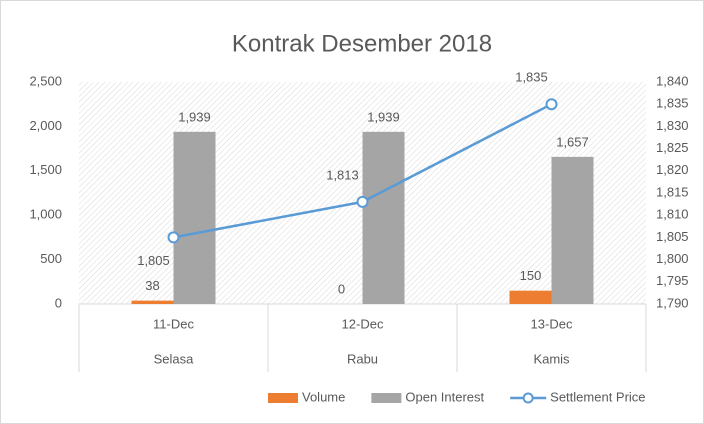  Describe the element at coordinates (672, 103) in the screenshot. I see `y2-tick-label: 1,835` at that location.